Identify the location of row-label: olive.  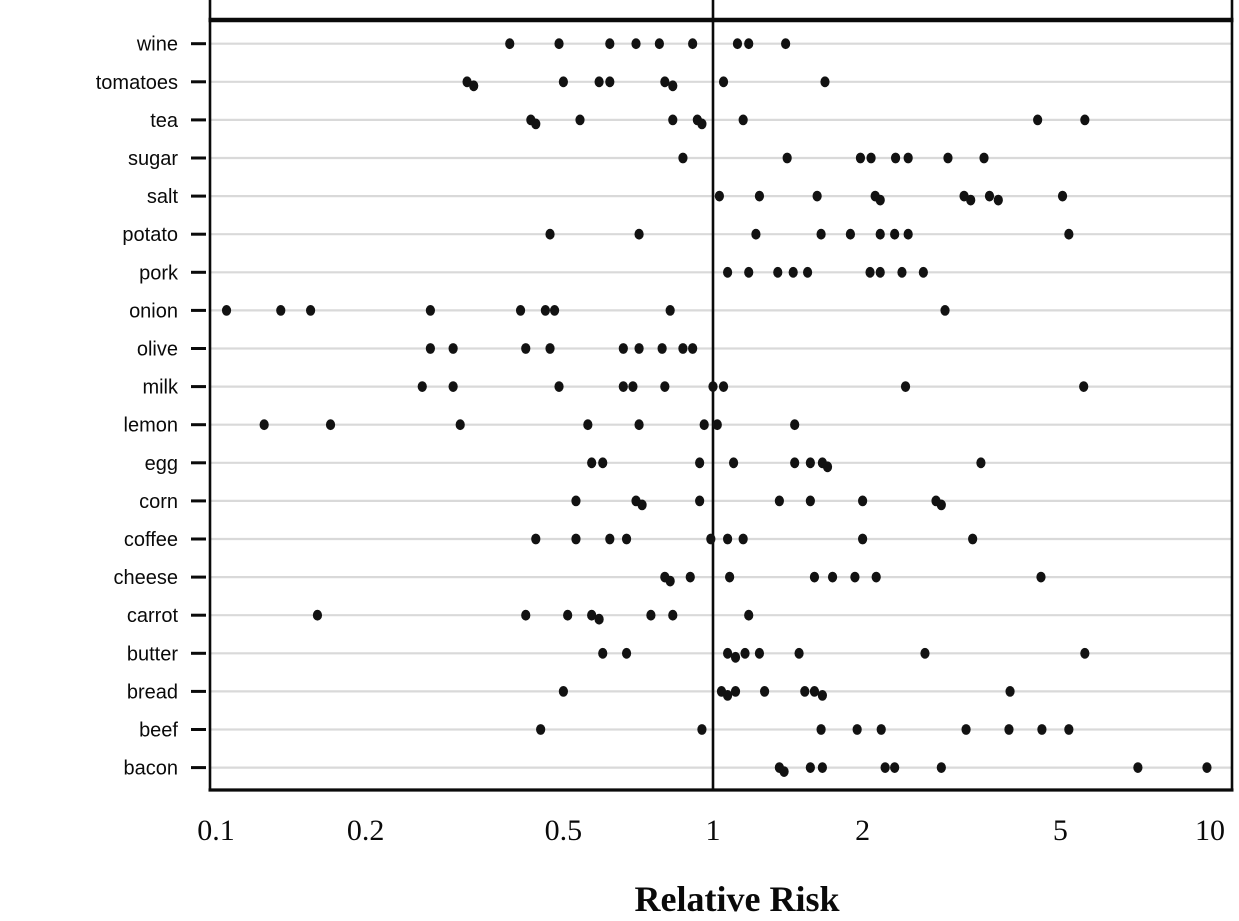
(157, 350).